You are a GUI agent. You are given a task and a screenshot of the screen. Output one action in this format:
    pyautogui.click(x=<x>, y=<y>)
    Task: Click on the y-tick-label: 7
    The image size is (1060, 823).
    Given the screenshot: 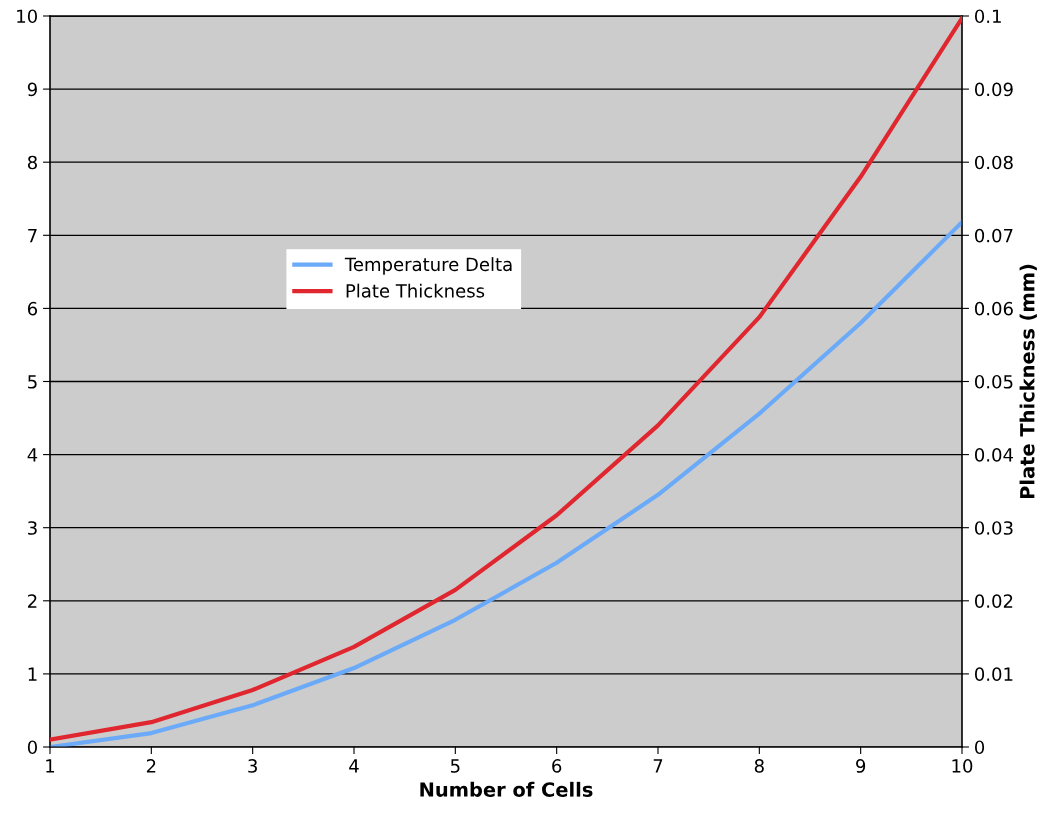 What is the action you would take?
    pyautogui.click(x=32, y=236)
    